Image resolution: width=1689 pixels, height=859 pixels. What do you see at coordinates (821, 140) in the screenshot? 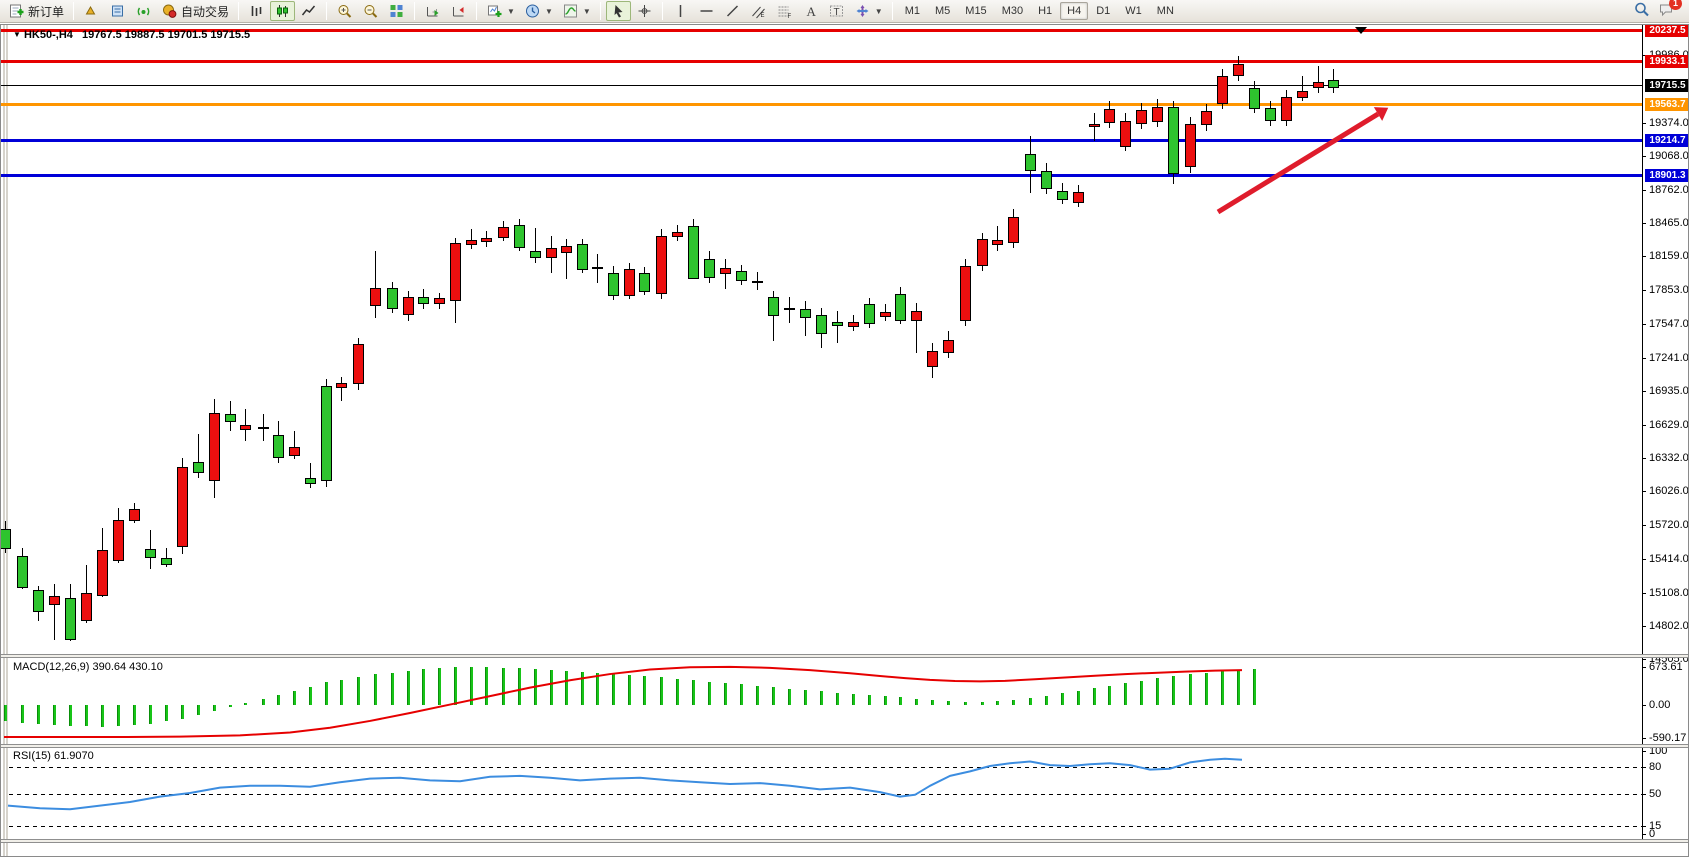
I see `hline-19214.7` at bounding box center [821, 140].